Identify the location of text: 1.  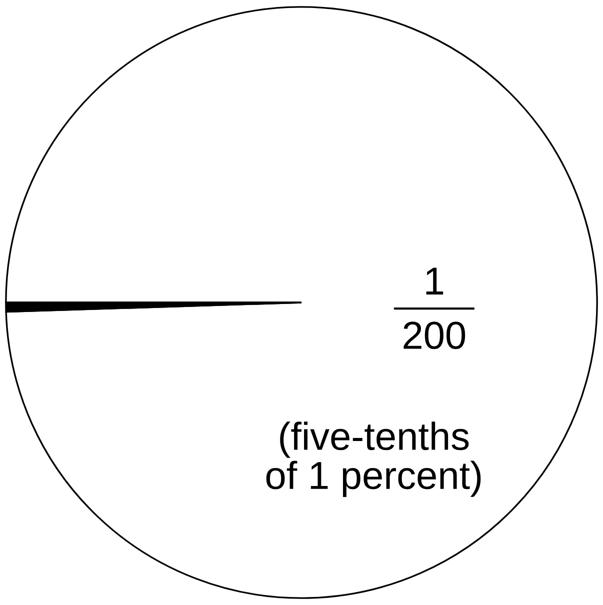
(435, 281).